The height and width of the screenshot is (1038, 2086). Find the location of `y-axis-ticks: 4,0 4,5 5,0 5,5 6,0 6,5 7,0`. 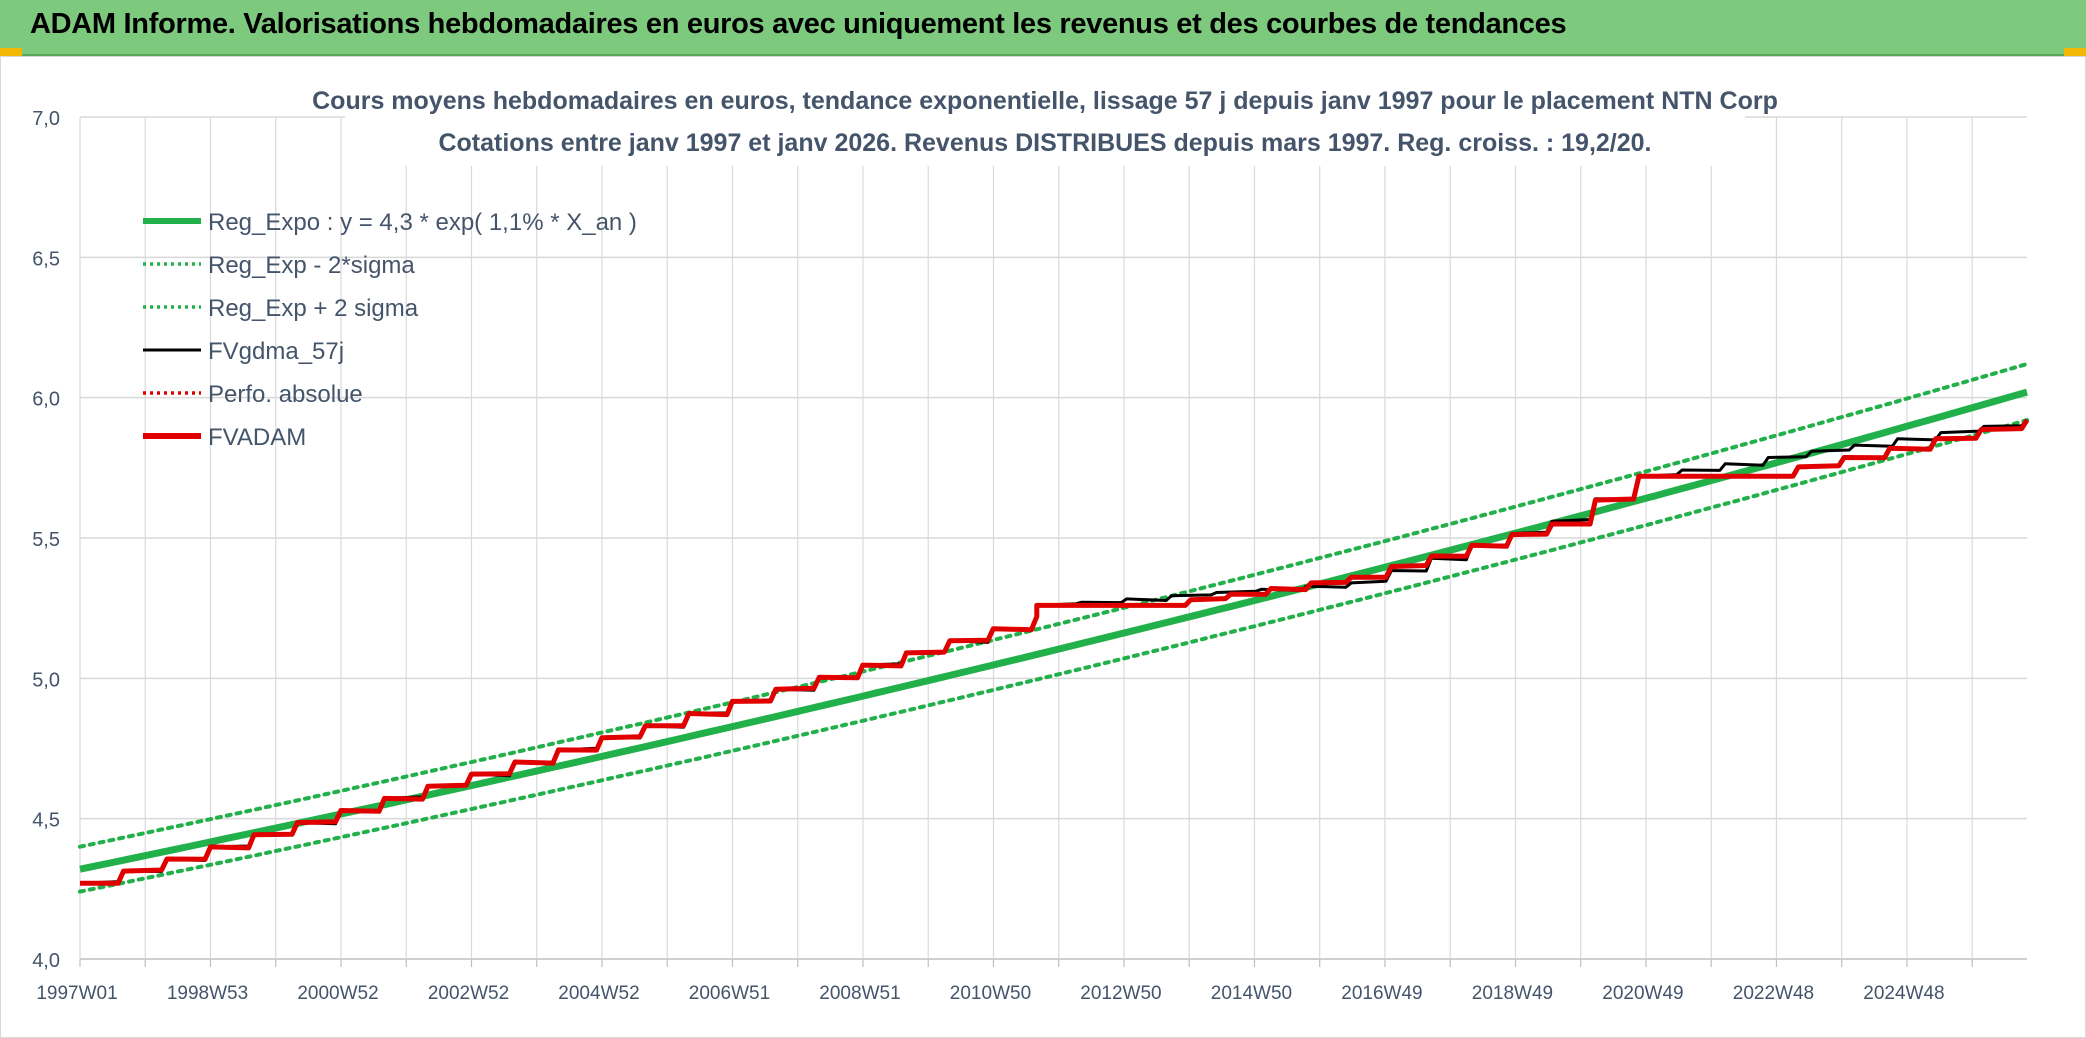

y-axis-ticks: 4,0 4,5 5,0 5,5 6,0 6,5 7,0 is located at coordinates (46, 540).